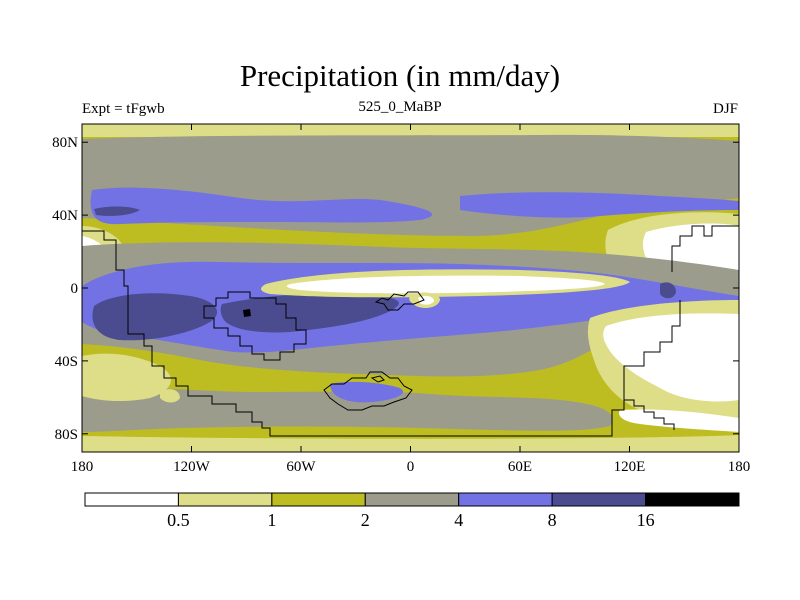 This screenshot has width=800, height=600. I want to click on colorbar-labels: 0.5 1 2 4 8 16, so click(410, 520).